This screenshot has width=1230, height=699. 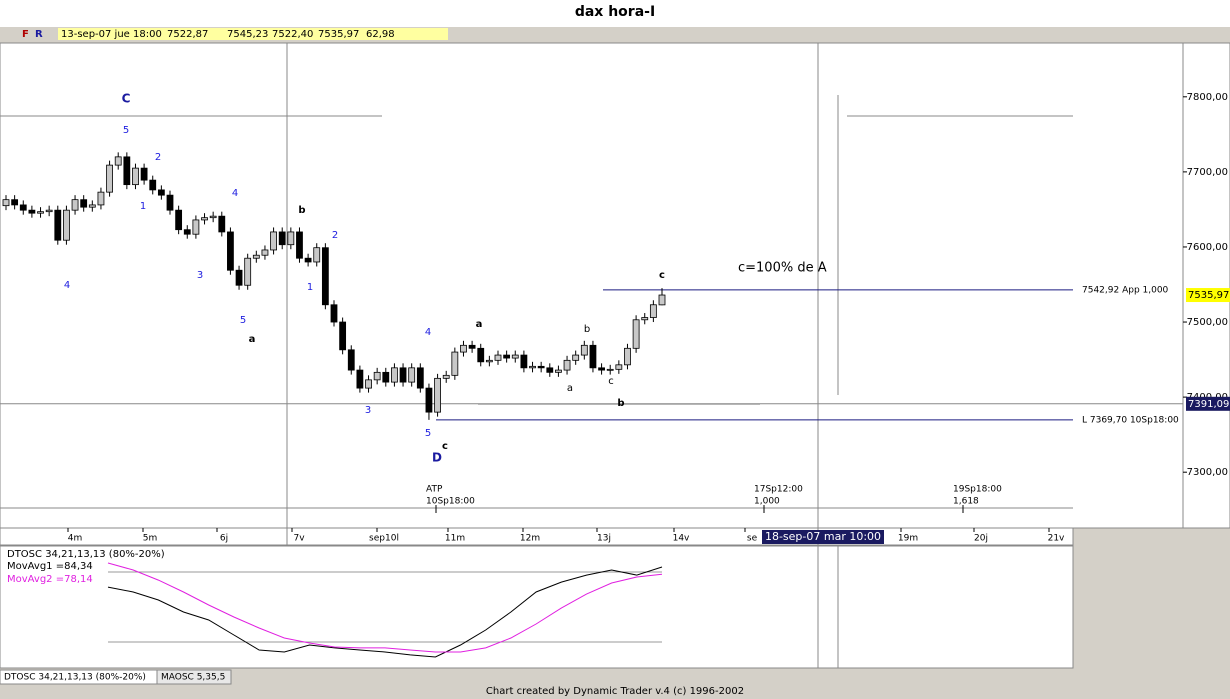 I want to click on x-tick-label: 5m, so click(x=150, y=539).